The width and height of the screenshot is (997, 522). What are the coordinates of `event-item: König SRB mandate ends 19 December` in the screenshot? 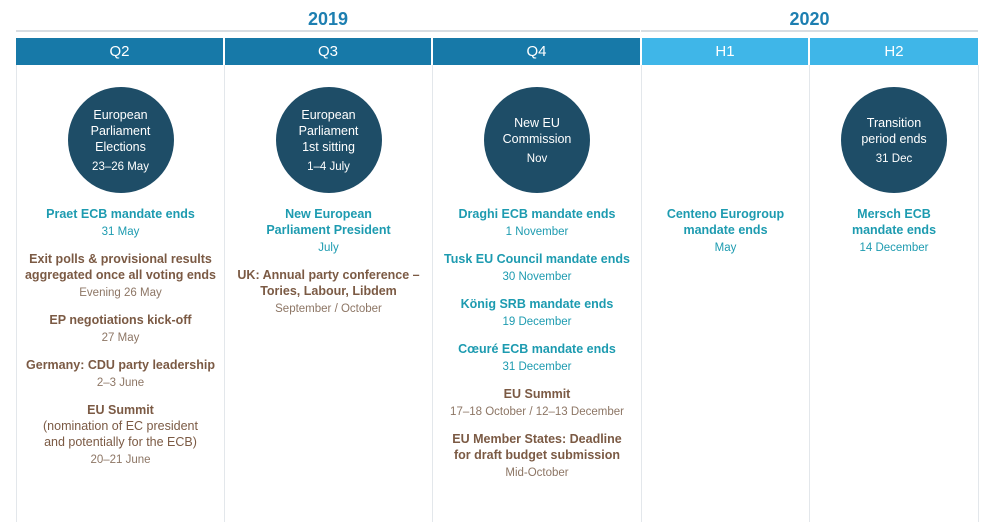 It's located at (537, 313).